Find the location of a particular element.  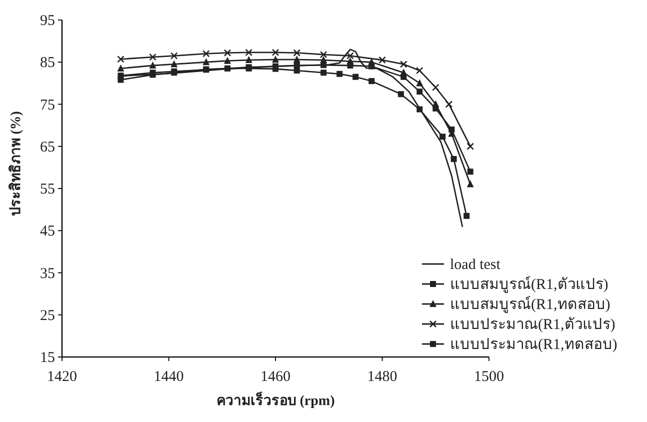

y-tick-label: 75 is located at coordinates (47, 105).